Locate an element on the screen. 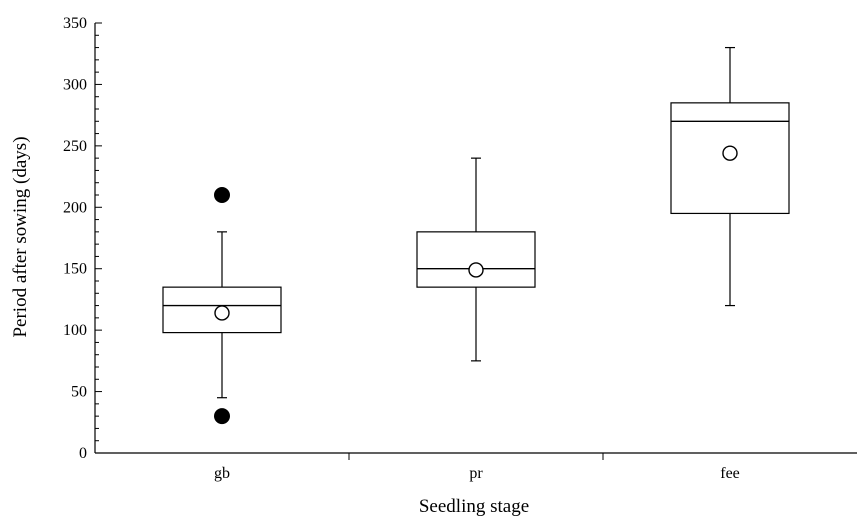  y-tick-label: 50 is located at coordinates (79, 392).